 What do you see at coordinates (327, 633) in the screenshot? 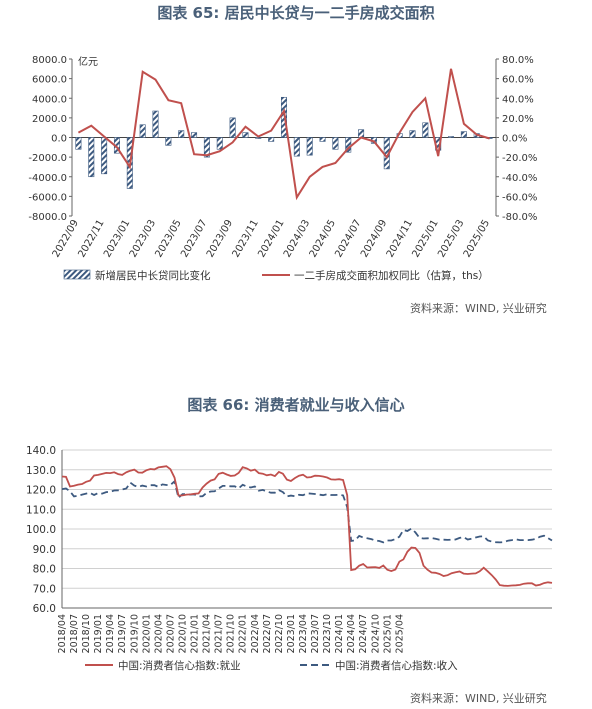
I see `x-tick-label: 2023/10` at bounding box center [327, 633].